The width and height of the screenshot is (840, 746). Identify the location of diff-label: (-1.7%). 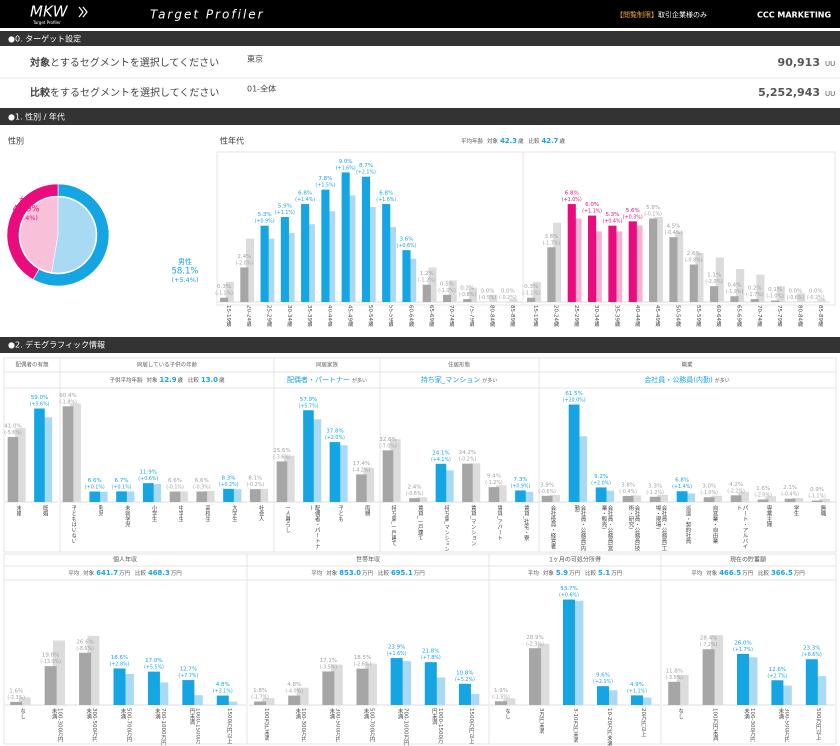
(552, 243).